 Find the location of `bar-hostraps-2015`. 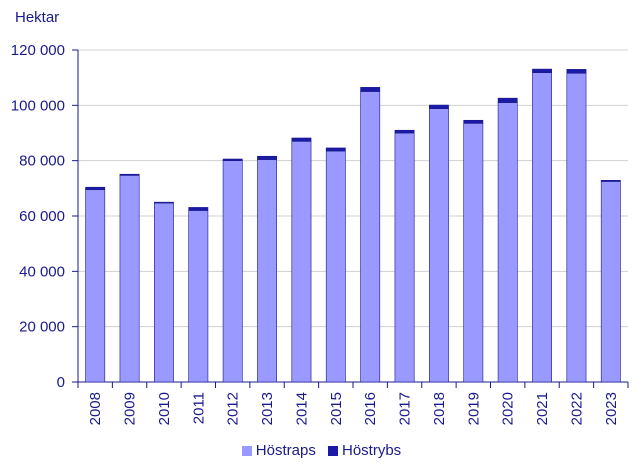

bar-hostraps-2015 is located at coordinates (335, 266).